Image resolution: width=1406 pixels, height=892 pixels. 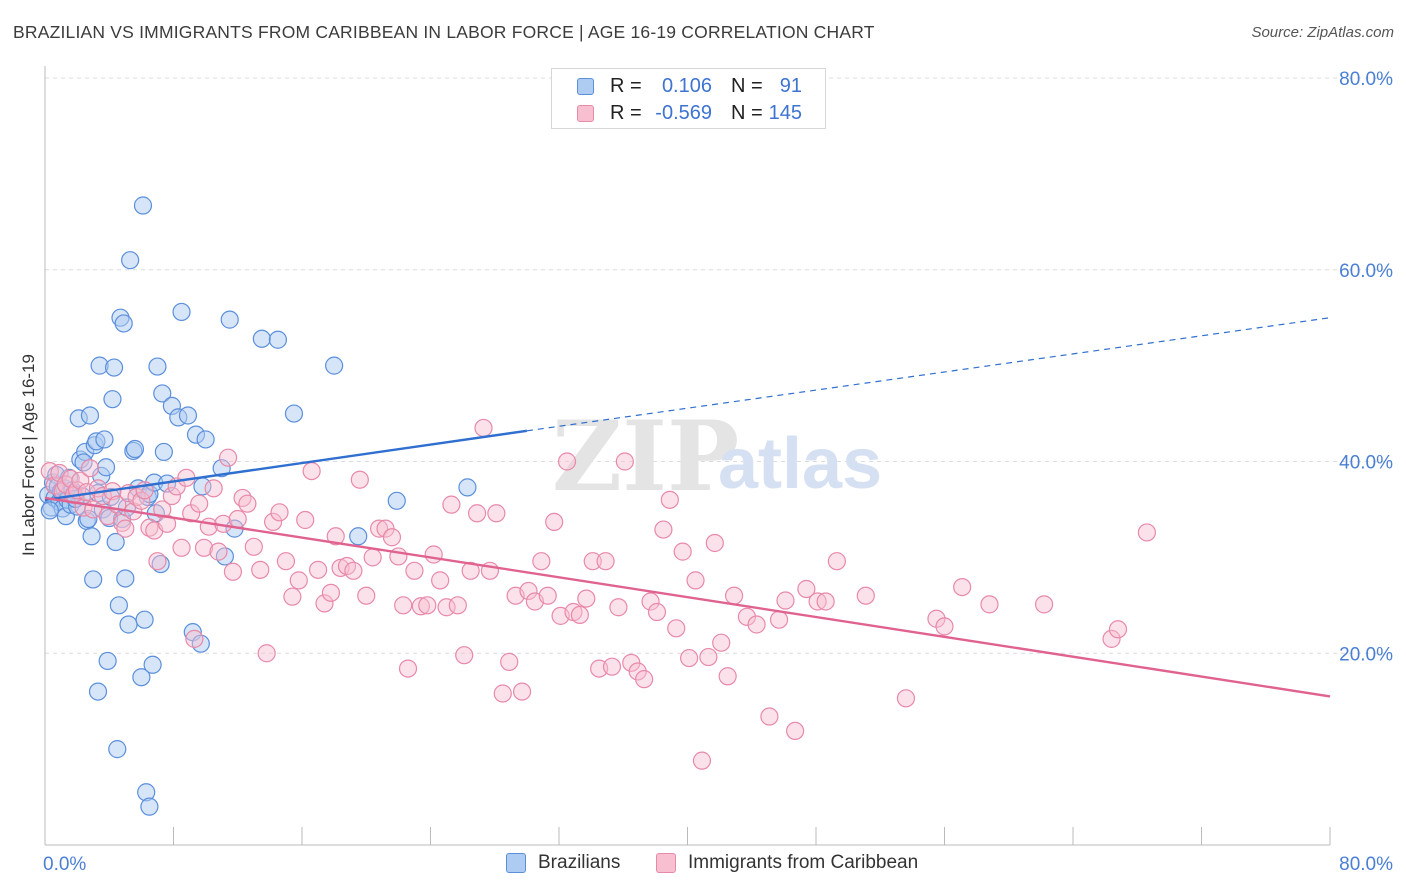 I want to click on r-value: -0.569, so click(x=683, y=113).